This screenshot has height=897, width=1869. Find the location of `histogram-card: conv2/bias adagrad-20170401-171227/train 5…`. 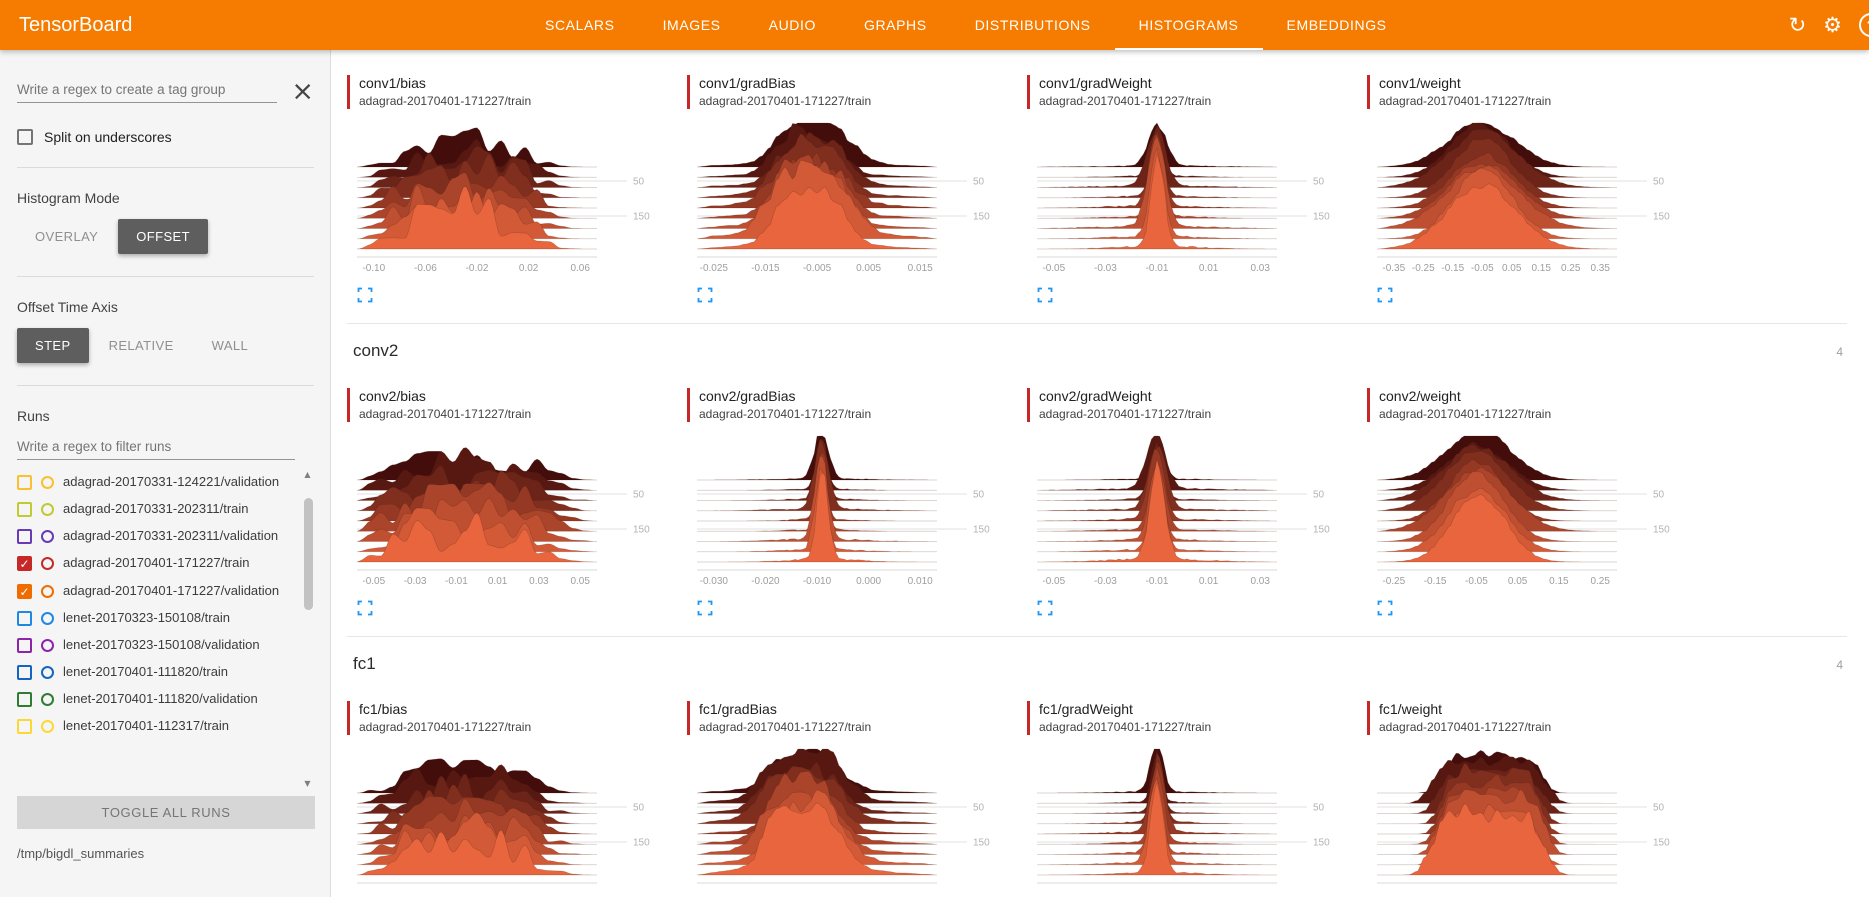

histogram-card: conv2/bias adagrad-20170401-171227/train 5… is located at coordinates (517, 505).